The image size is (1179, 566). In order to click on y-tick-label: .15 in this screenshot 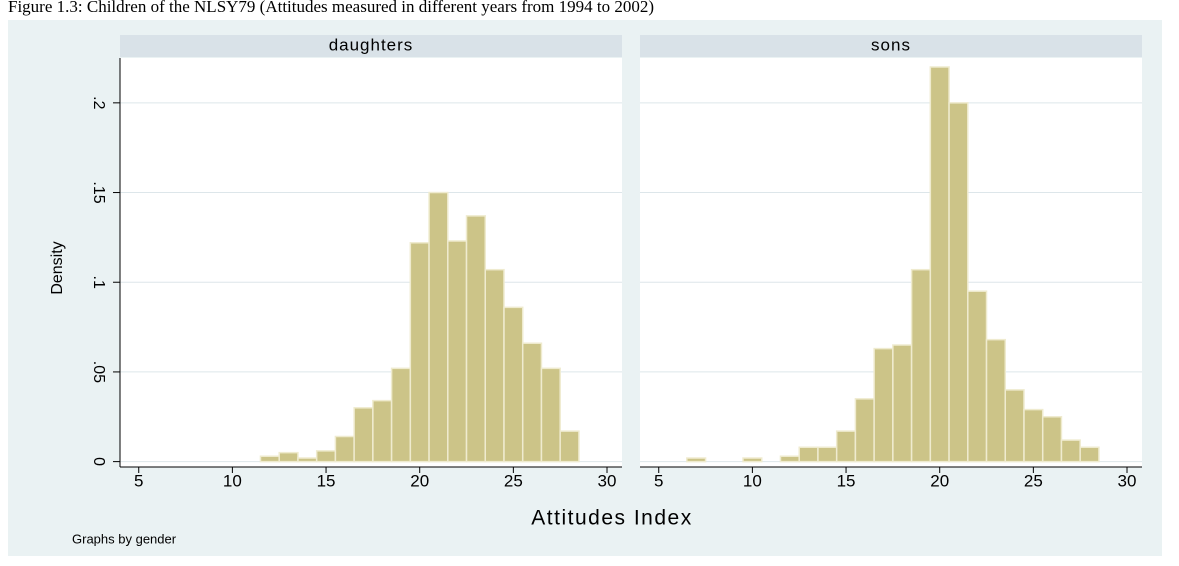, I will do `click(98, 192)`.